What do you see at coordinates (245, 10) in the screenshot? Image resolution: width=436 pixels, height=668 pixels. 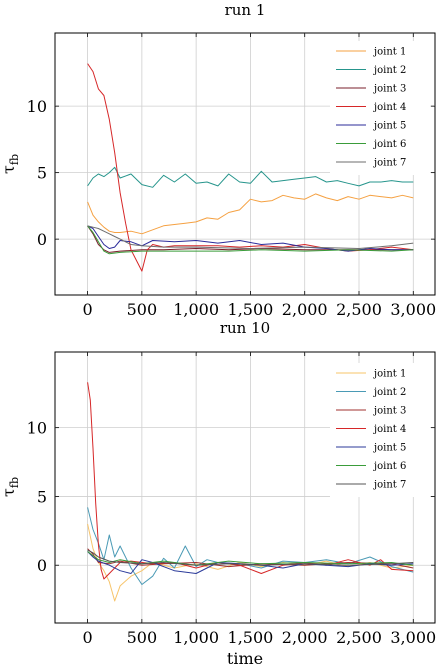 I see `chart-title: run 1` at bounding box center [245, 10].